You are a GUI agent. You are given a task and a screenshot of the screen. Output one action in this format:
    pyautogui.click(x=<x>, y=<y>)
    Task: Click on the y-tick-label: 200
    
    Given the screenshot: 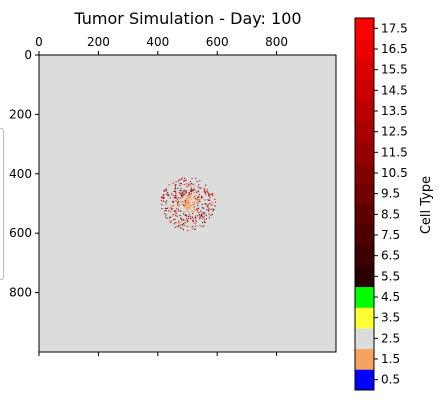 What is the action you would take?
    pyautogui.click(x=20, y=114)
    